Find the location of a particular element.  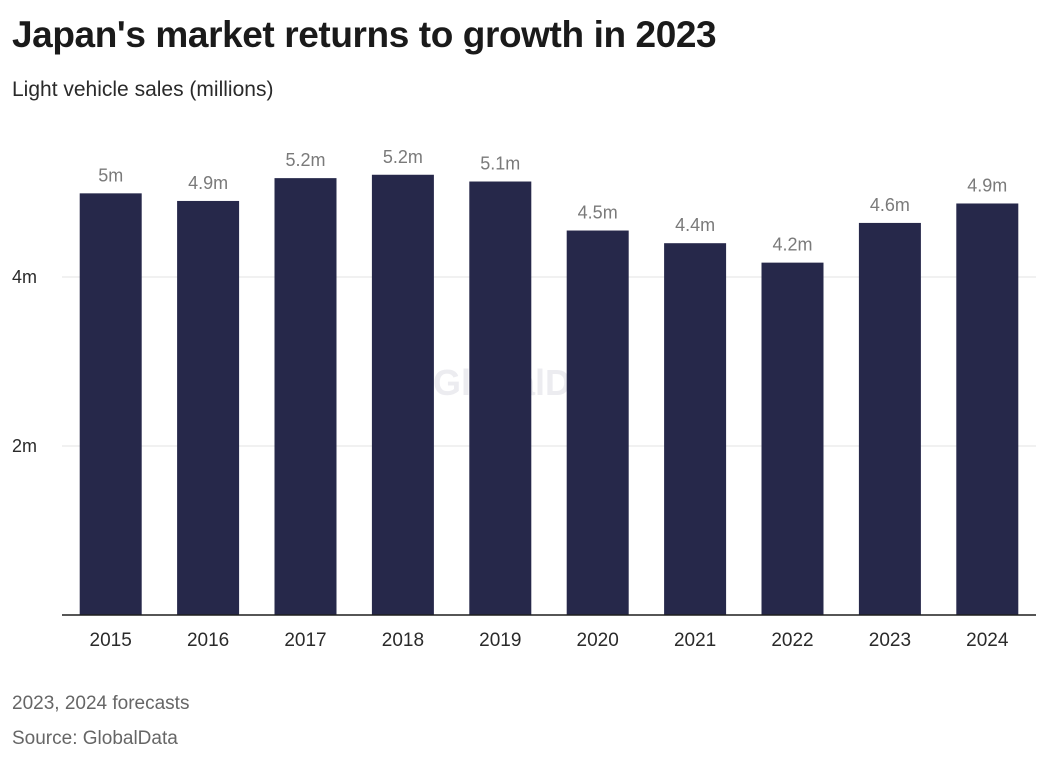

x-tick-label-2019: 2019 is located at coordinates (500, 640).